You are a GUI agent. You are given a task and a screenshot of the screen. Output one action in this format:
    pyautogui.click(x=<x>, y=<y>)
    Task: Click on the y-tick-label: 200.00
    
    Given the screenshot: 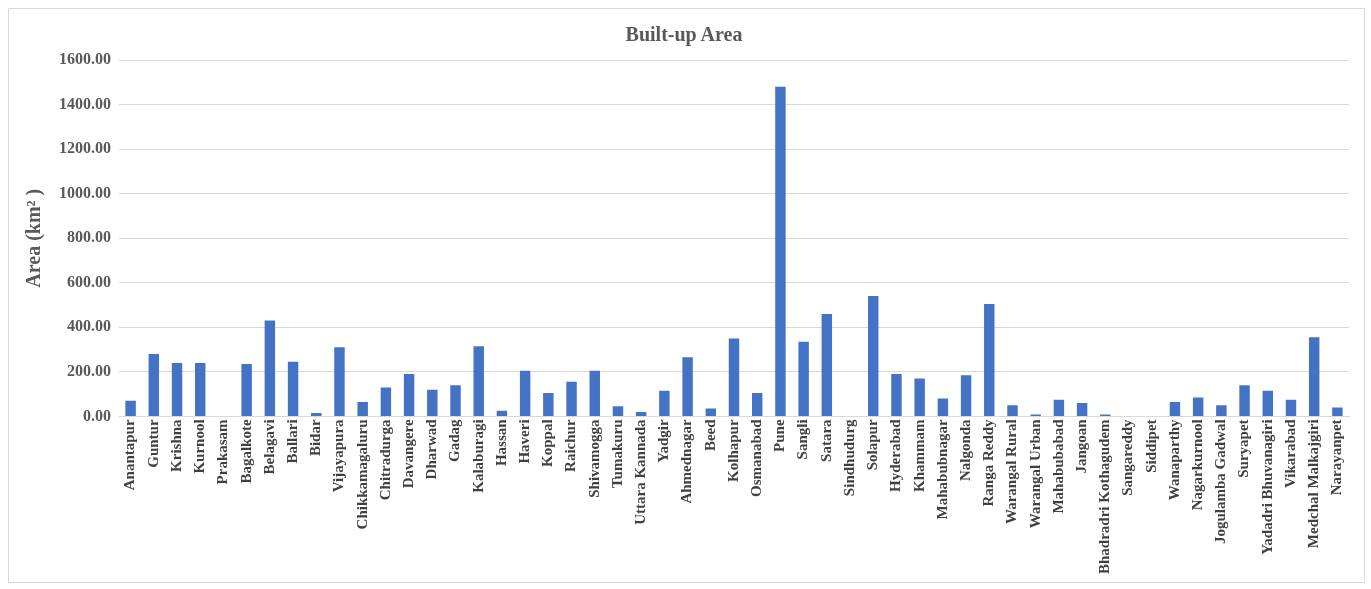 What is the action you would take?
    pyautogui.click(x=89, y=370)
    